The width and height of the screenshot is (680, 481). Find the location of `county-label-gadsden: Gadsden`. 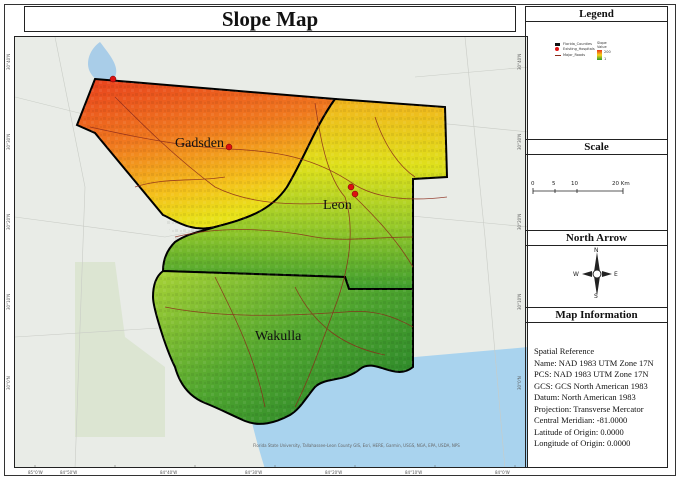

county-label-gadsden: Gadsden is located at coordinates (199, 143).